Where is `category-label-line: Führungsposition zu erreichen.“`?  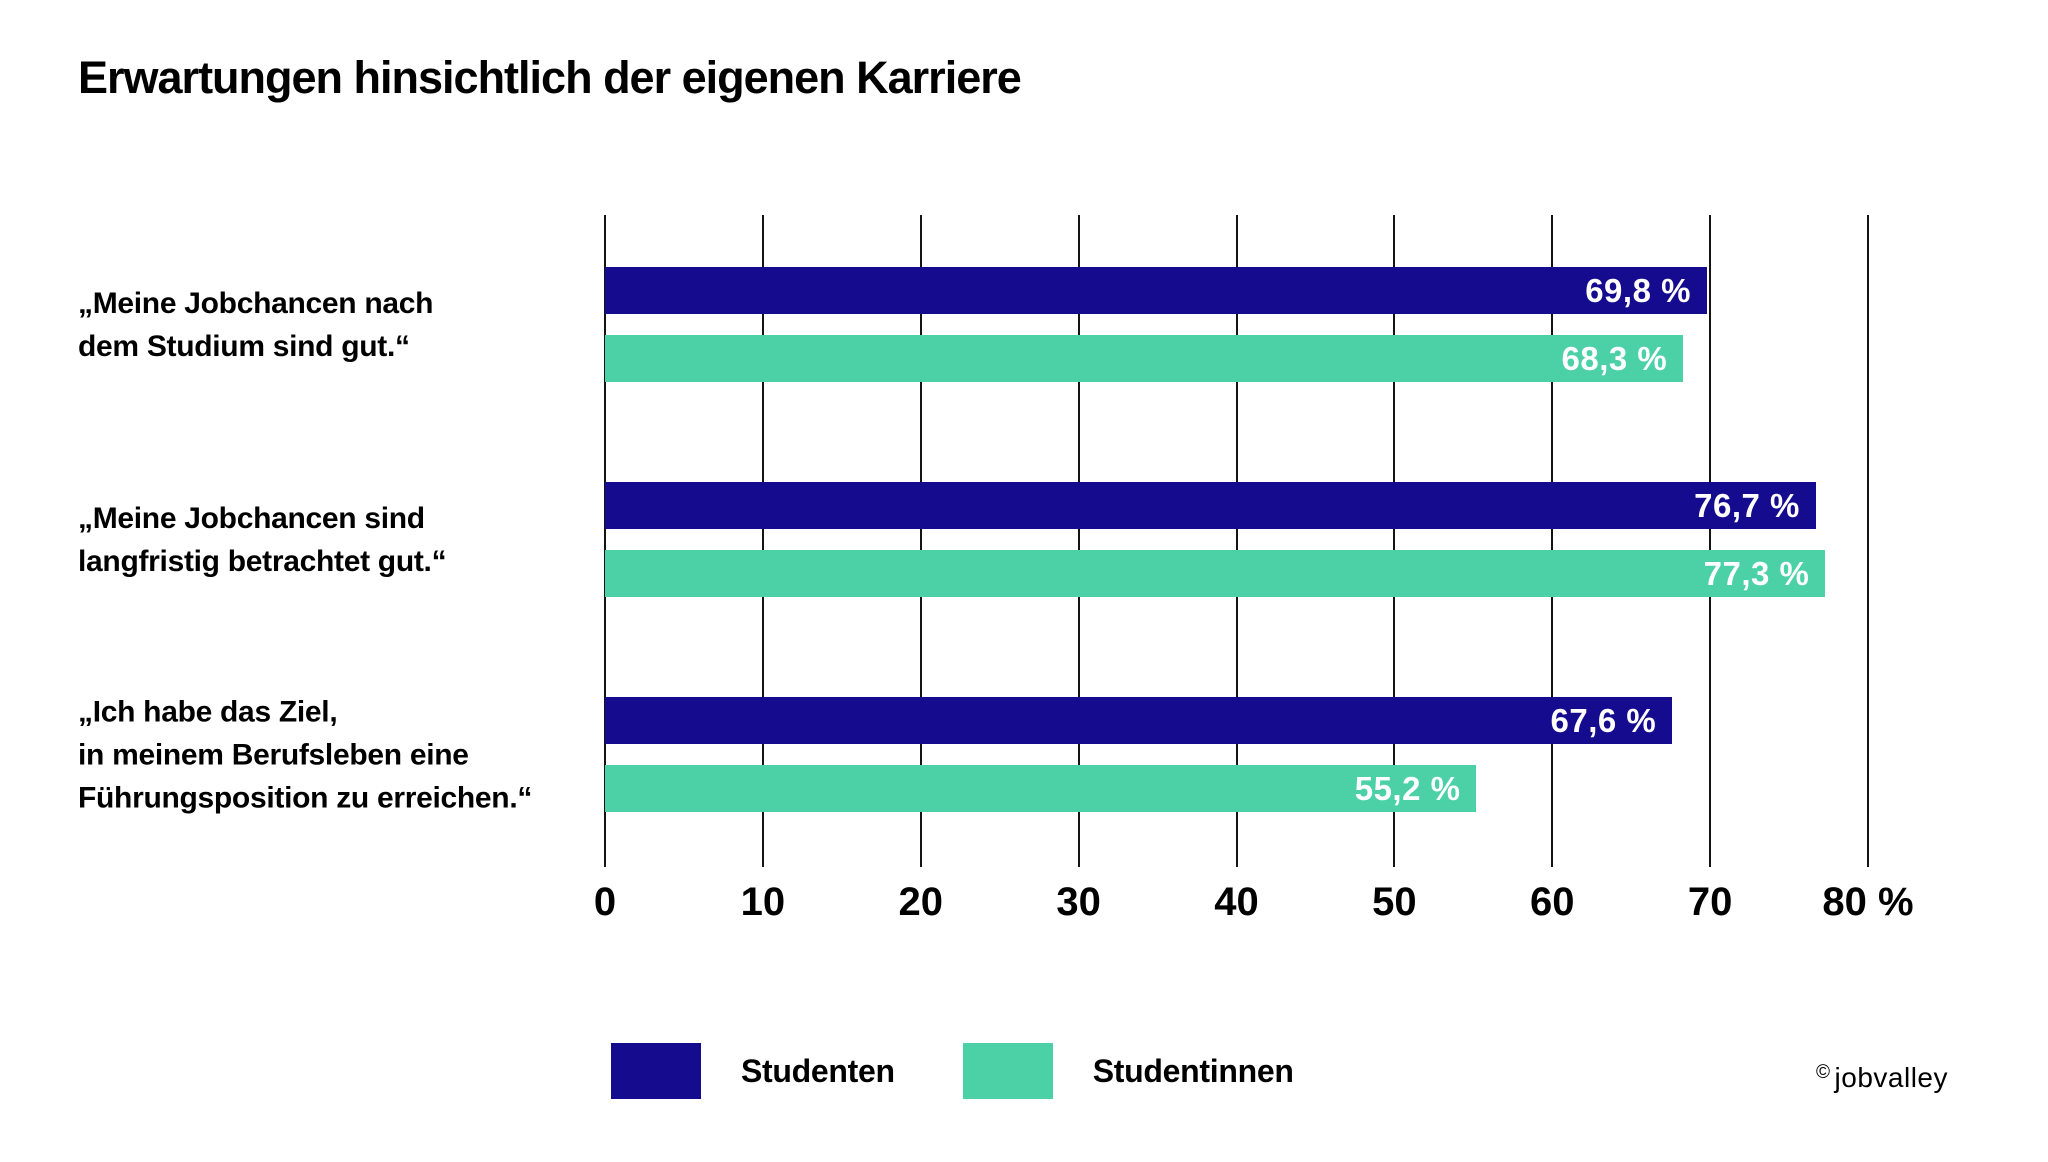
category-label-line: Führungsposition zu erreichen.“ is located at coordinates (305, 797).